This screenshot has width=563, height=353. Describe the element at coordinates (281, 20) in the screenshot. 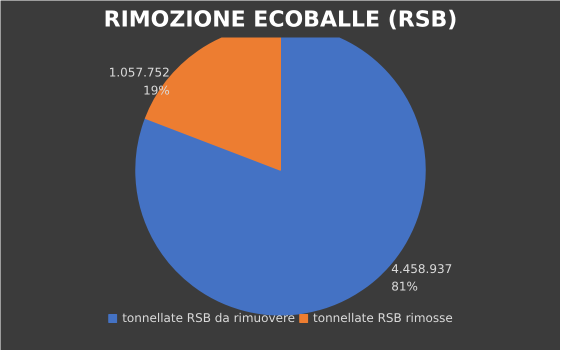

I see `chart-title: RIMOZIONE ECOBALLE (RSB)` at that location.